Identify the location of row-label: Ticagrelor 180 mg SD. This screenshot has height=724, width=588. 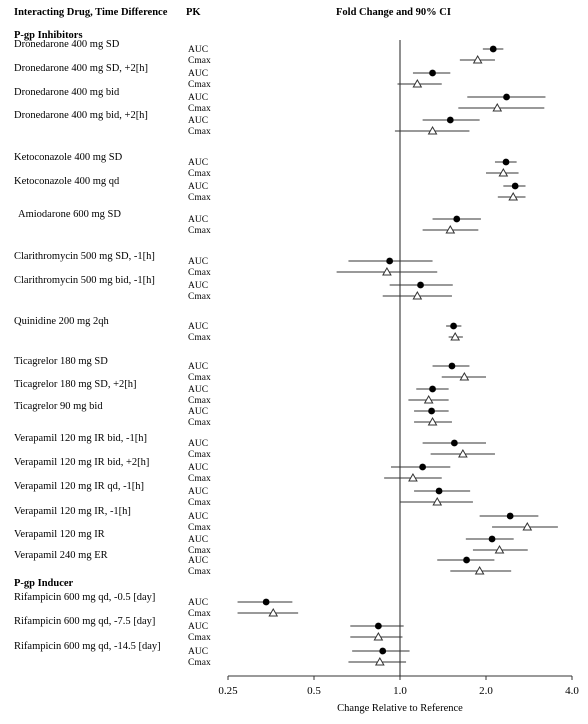
(61, 361).